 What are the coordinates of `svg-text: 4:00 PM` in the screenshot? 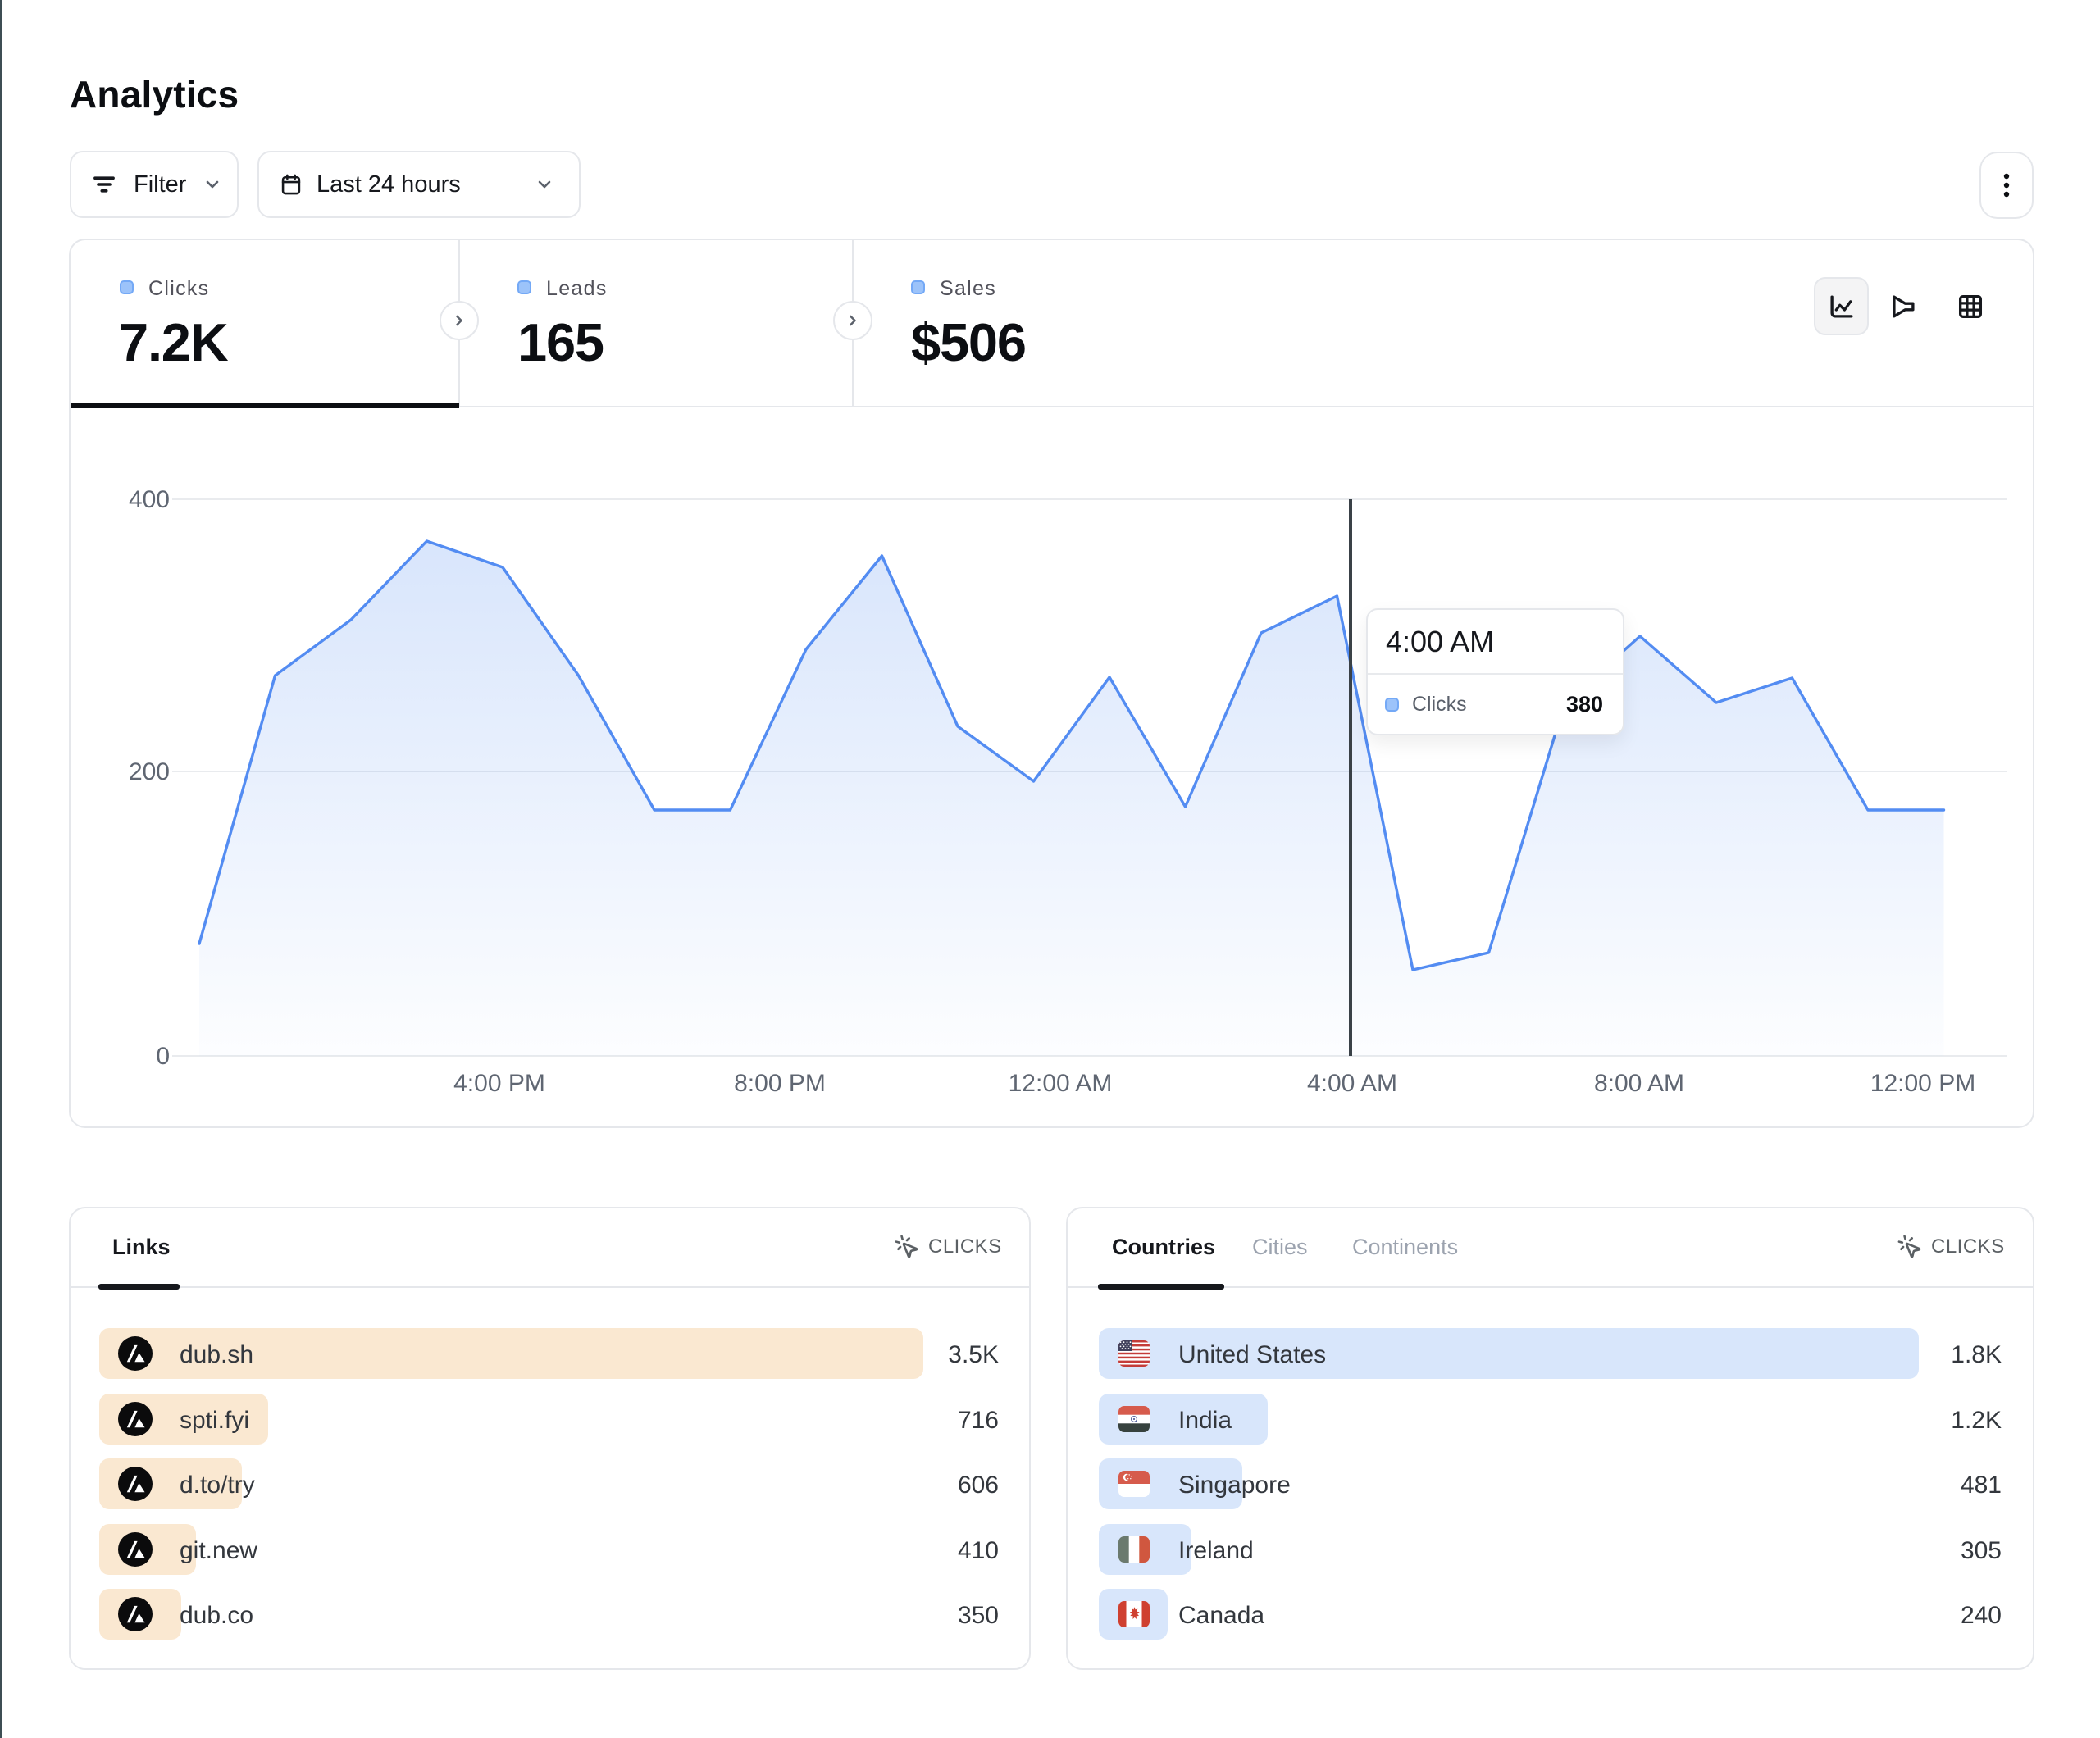 It's located at (499, 1083).